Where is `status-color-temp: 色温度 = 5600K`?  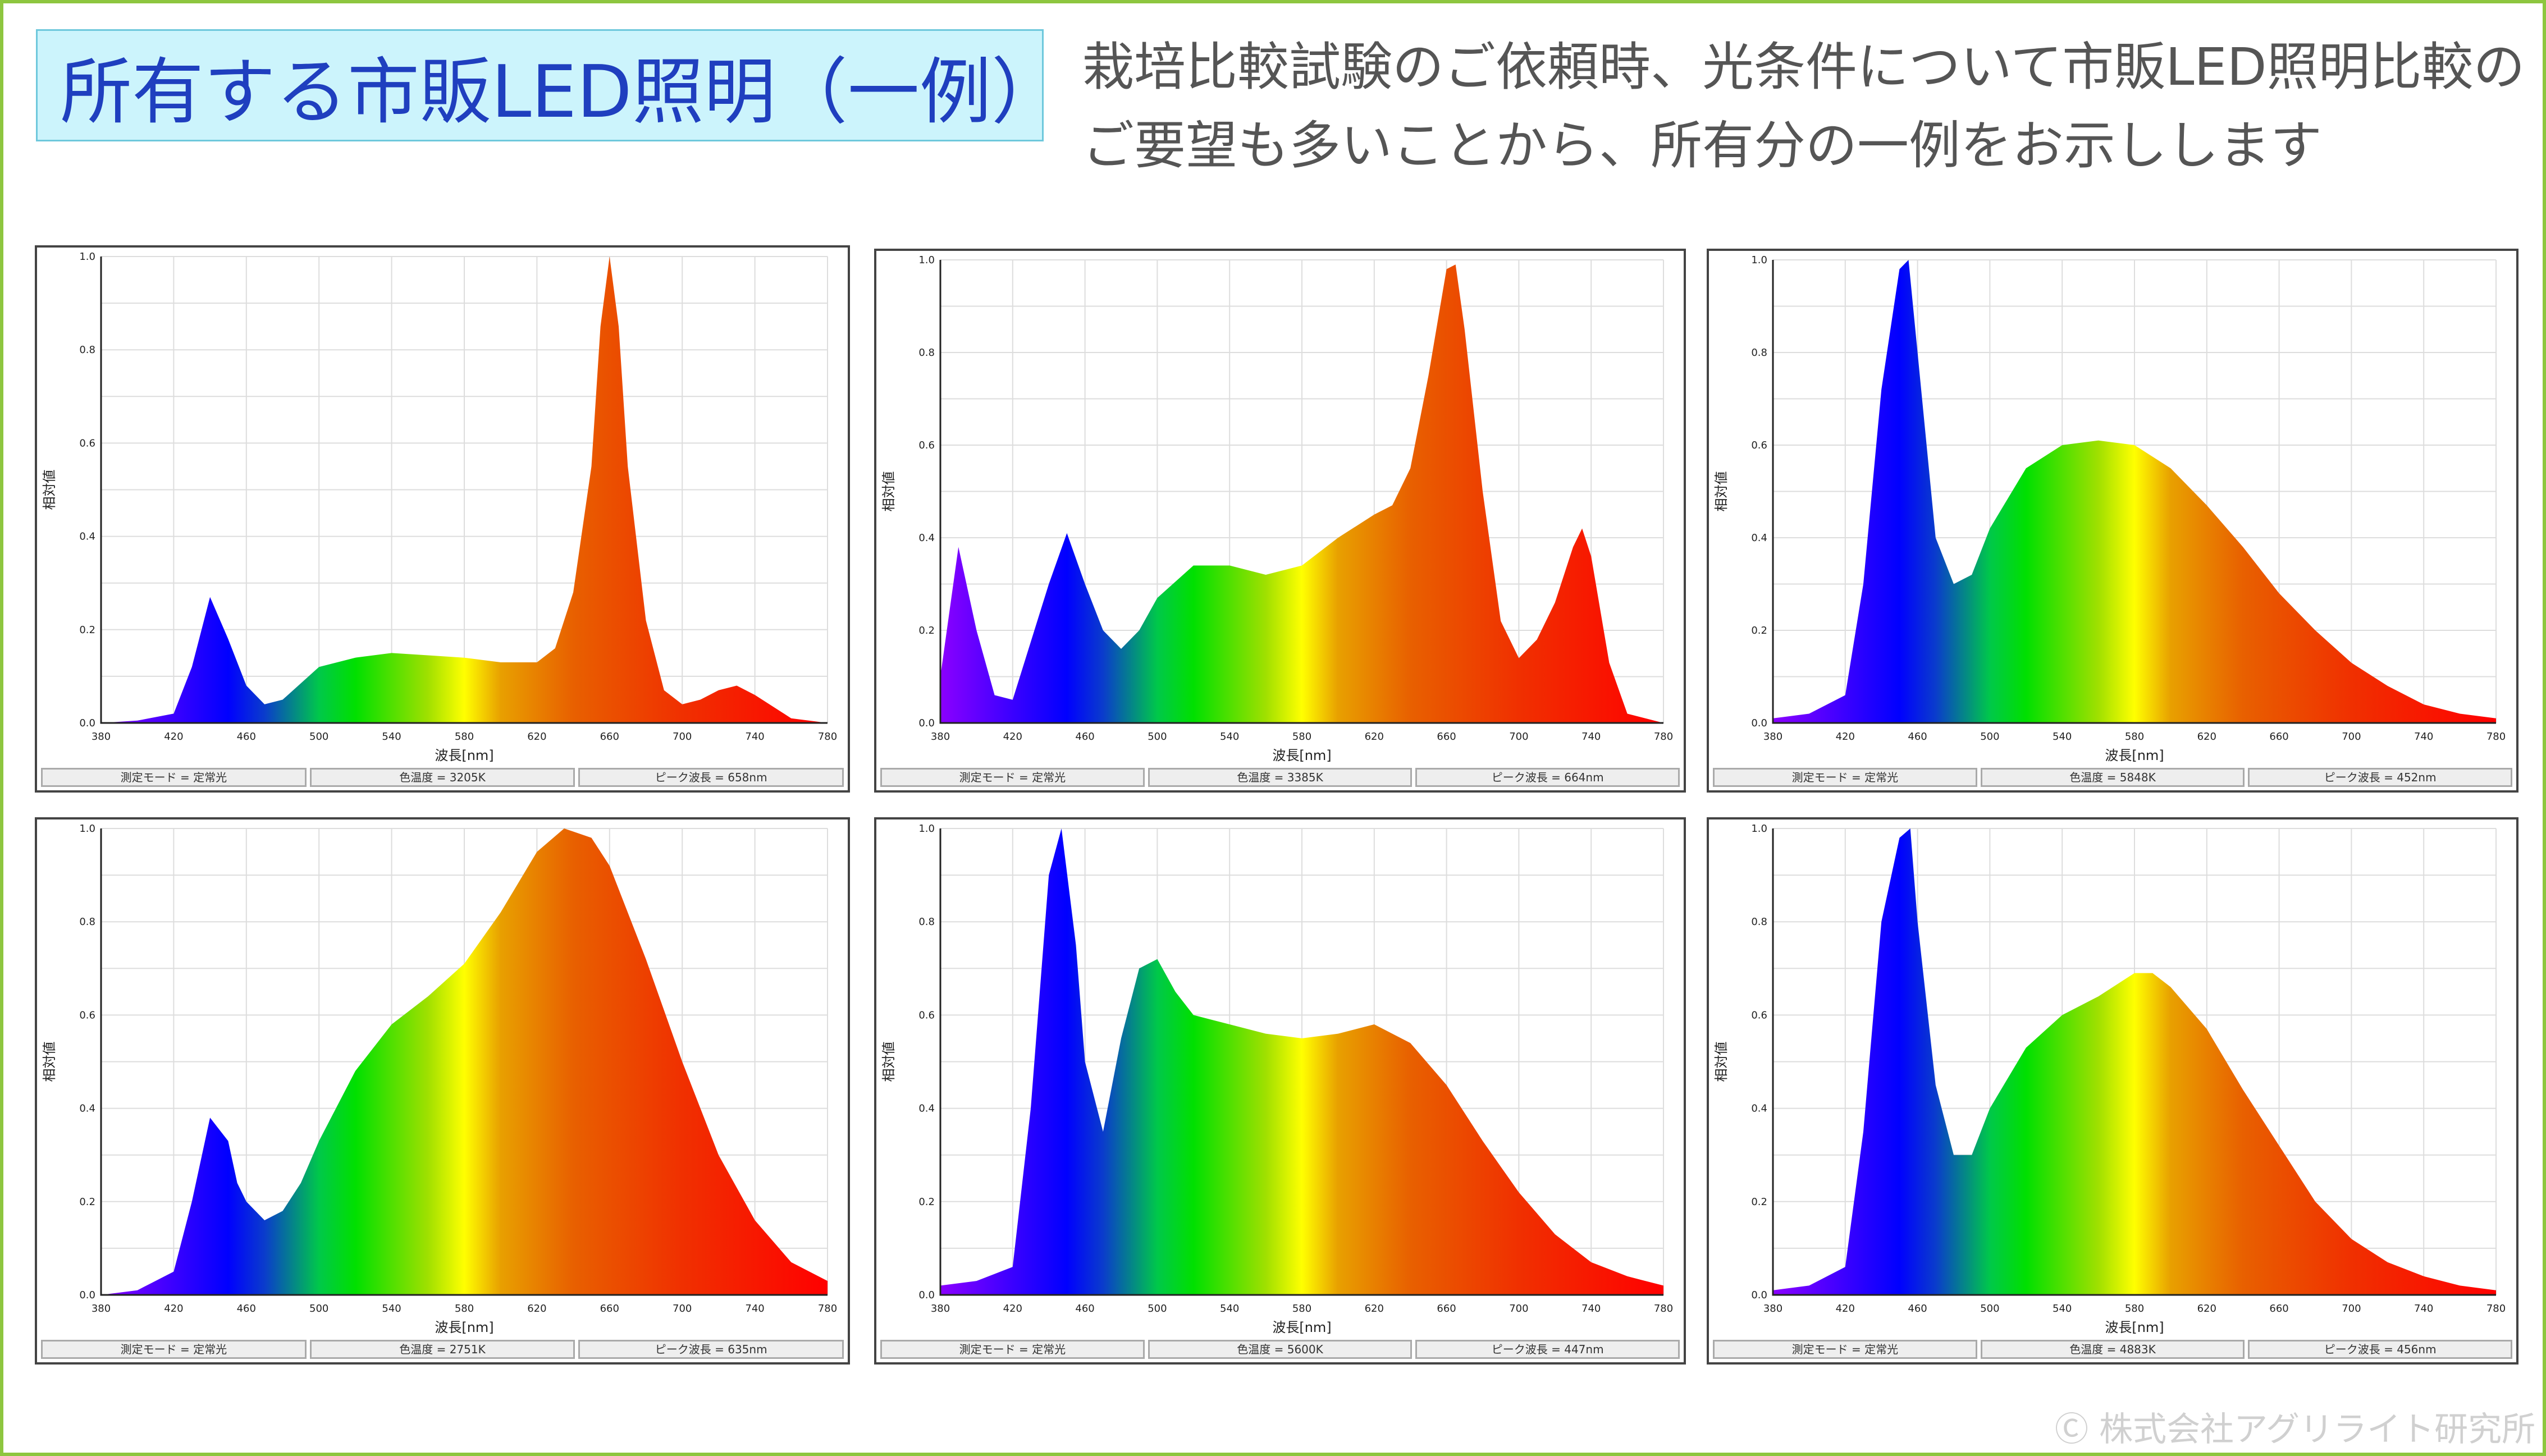
status-color-temp: 色温度 = 5600K is located at coordinates (1280, 1350).